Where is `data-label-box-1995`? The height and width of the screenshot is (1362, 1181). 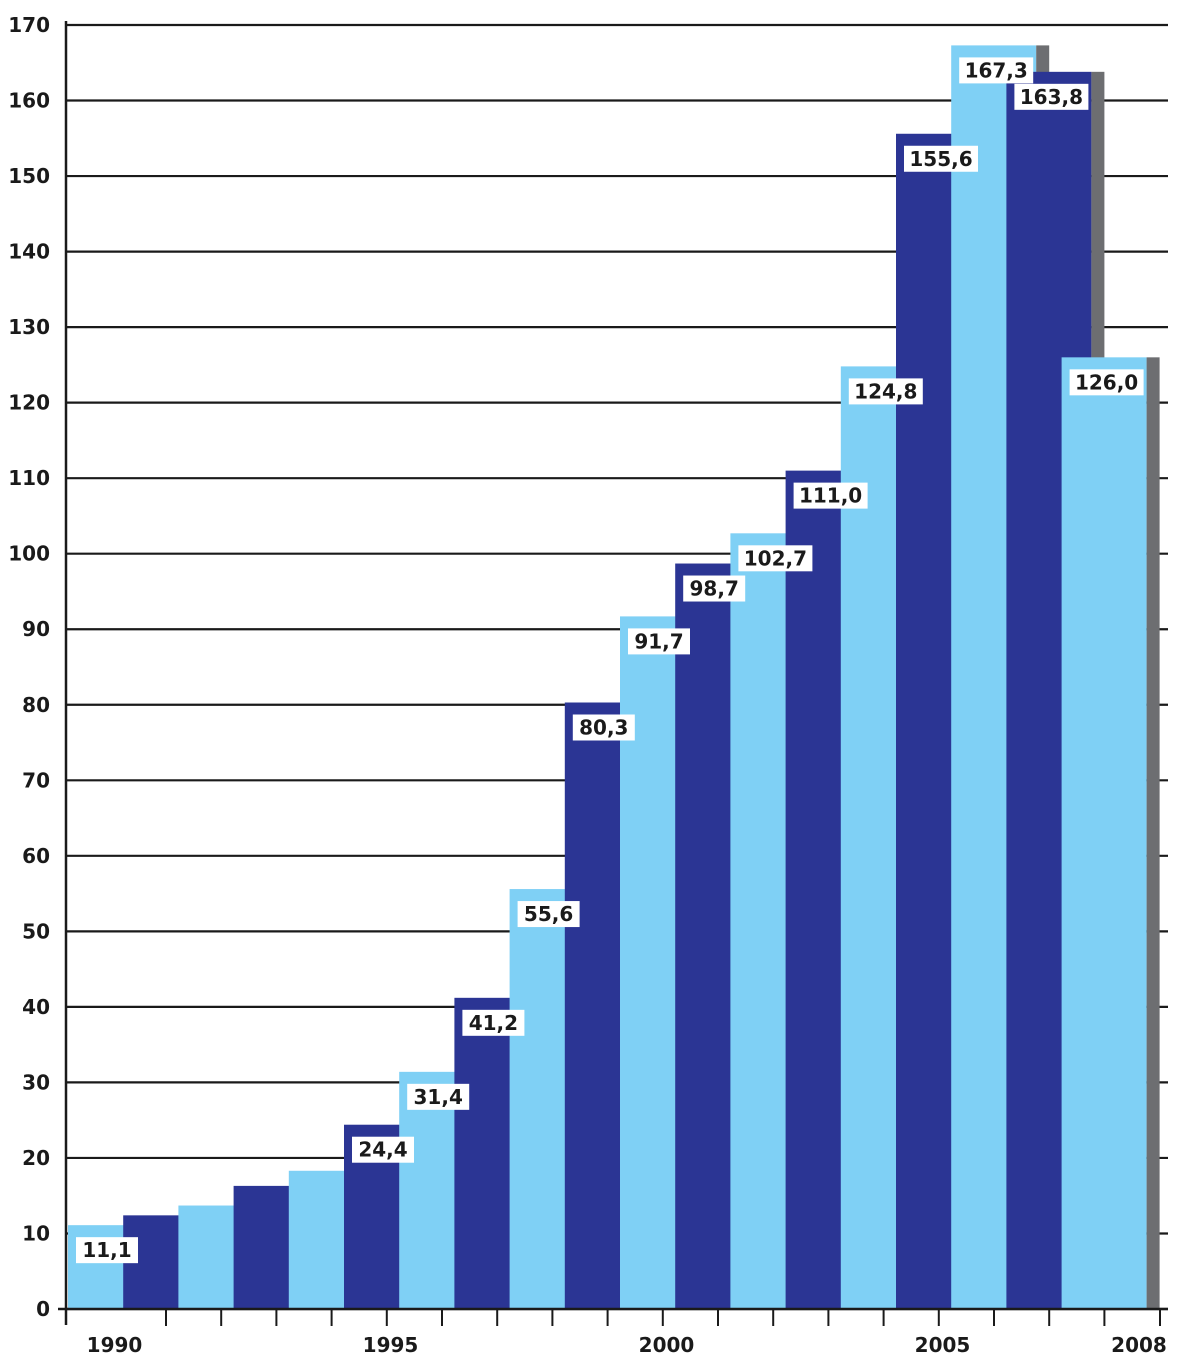 data-label-box-1995 is located at coordinates (383, 1149).